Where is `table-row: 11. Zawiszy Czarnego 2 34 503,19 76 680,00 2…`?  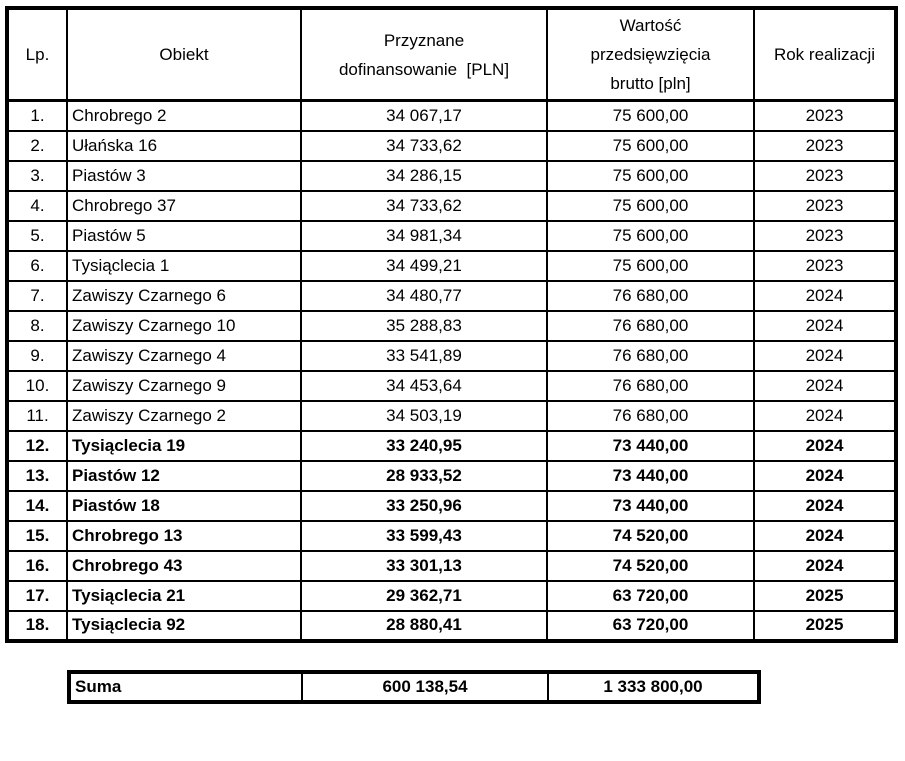
table-row: 11. Zawiszy Czarnego 2 34 503,19 76 680,00 2… is located at coordinates (451, 415).